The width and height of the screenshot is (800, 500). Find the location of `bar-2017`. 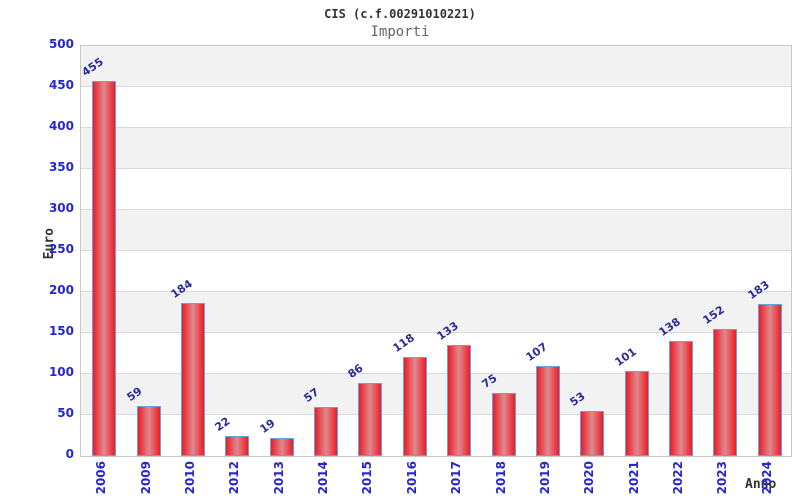

bar-2017 is located at coordinates (459, 400).